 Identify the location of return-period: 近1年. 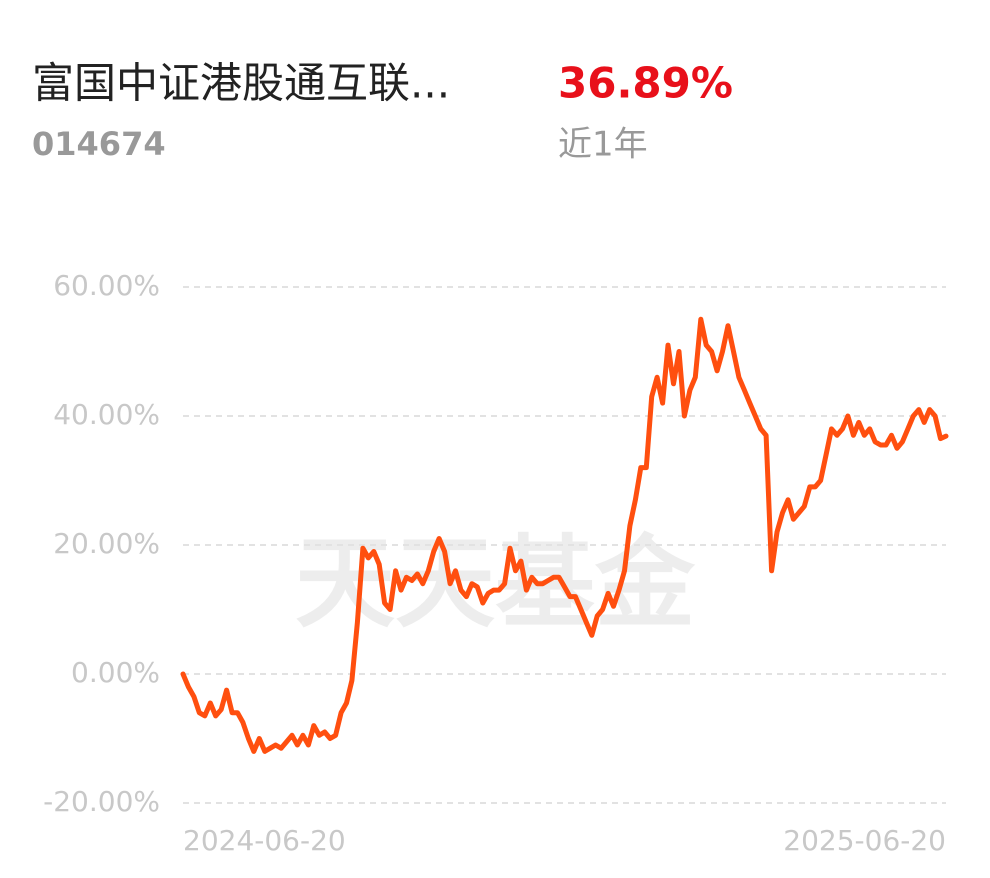
(603, 145).